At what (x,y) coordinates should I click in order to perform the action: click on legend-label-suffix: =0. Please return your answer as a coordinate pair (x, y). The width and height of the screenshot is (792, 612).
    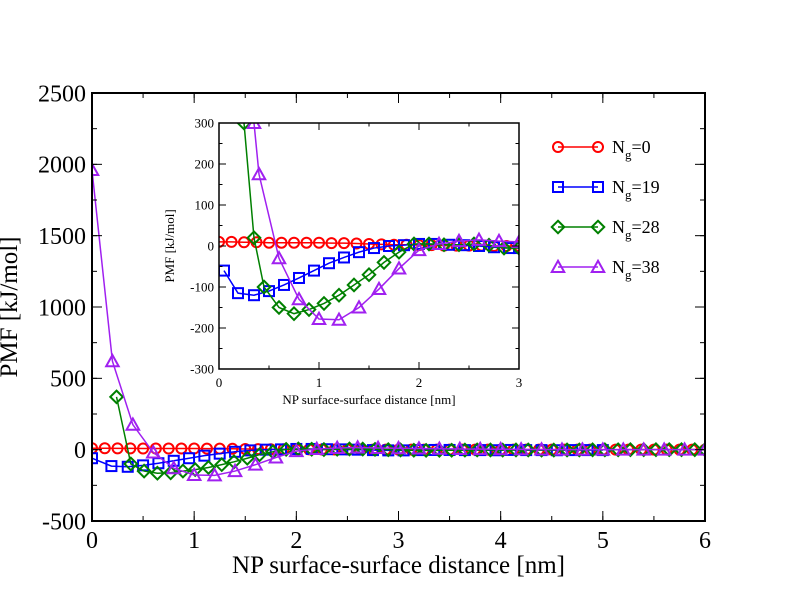
    Looking at the image, I should click on (641, 147).